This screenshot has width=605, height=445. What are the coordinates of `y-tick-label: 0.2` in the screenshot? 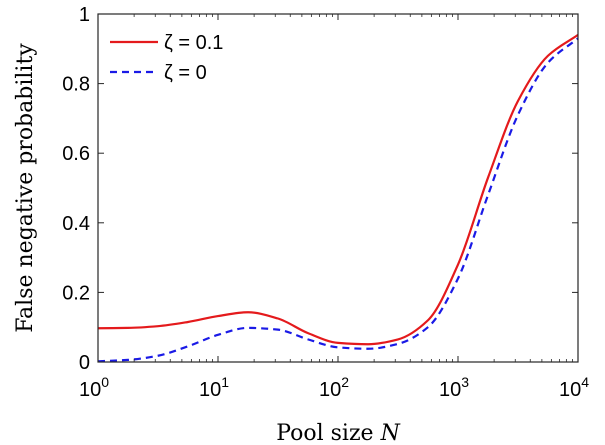 It's located at (76, 293).